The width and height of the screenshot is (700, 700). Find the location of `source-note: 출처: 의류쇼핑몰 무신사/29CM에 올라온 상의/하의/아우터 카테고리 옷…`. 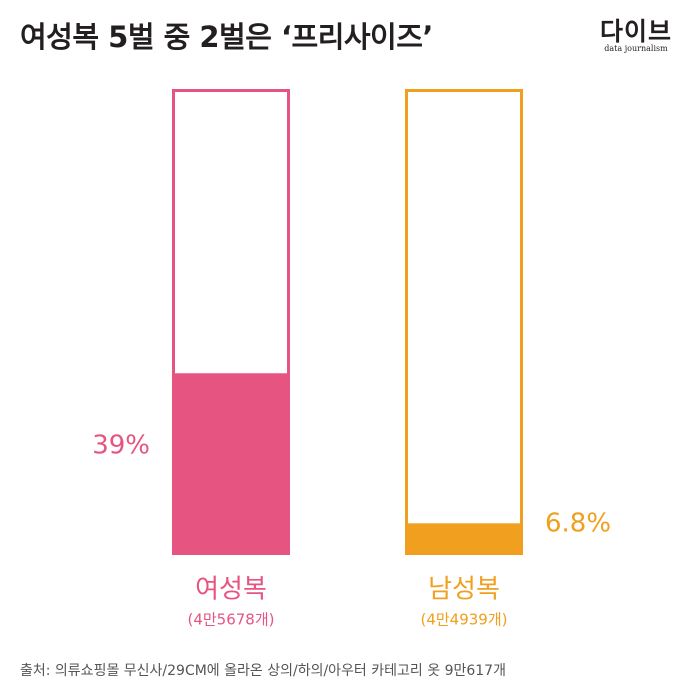

source-note: 출처: 의류쇼핑몰 무신사/29CM에 올라온 상의/하의/아우터 카테고리 옷… is located at coordinates (263, 671).